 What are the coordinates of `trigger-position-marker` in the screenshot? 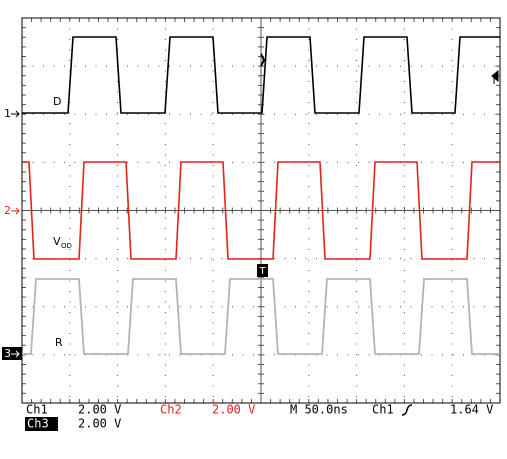 It's located at (263, 60).